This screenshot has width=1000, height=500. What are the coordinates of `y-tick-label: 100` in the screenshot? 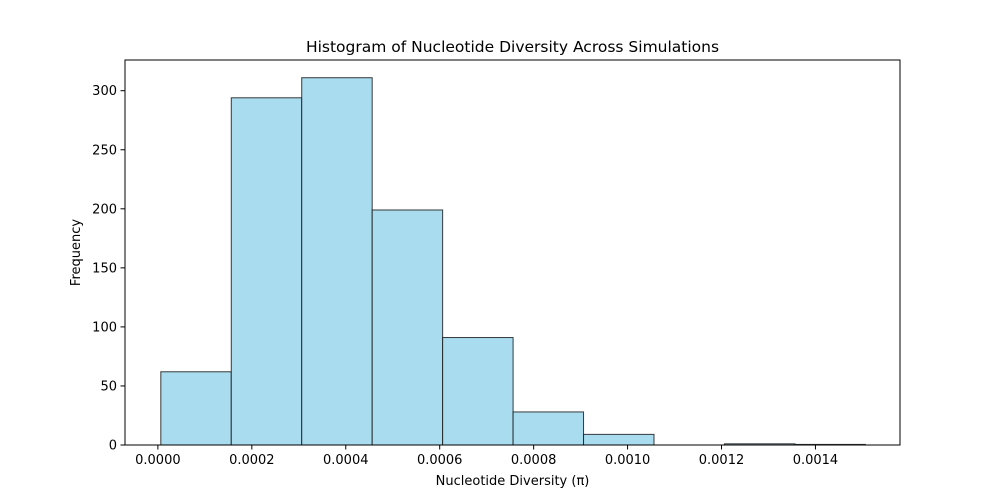 It's located at (104, 327).